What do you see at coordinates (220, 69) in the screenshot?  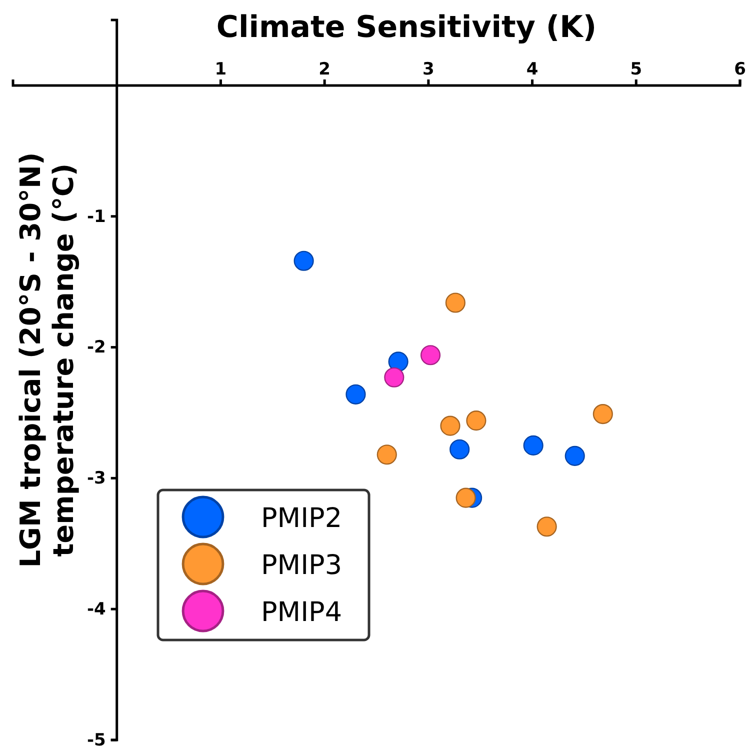 I see `x-tick-label: 1` at bounding box center [220, 69].